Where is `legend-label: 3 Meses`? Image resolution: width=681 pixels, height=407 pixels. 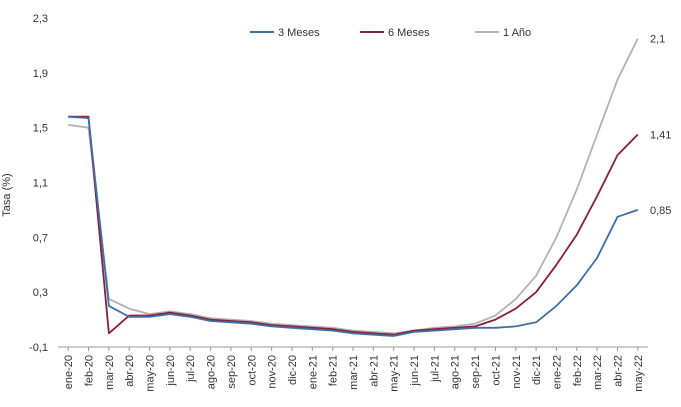
legend-label: 3 Meses is located at coordinates (299, 33).